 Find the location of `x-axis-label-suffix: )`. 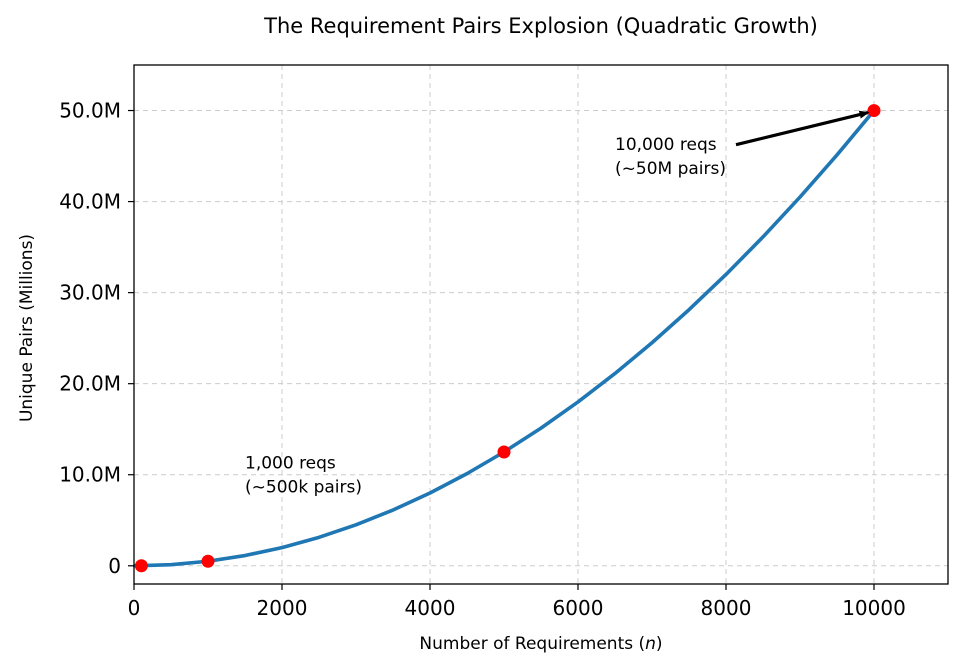

x-axis-label-suffix: ) is located at coordinates (659, 644).